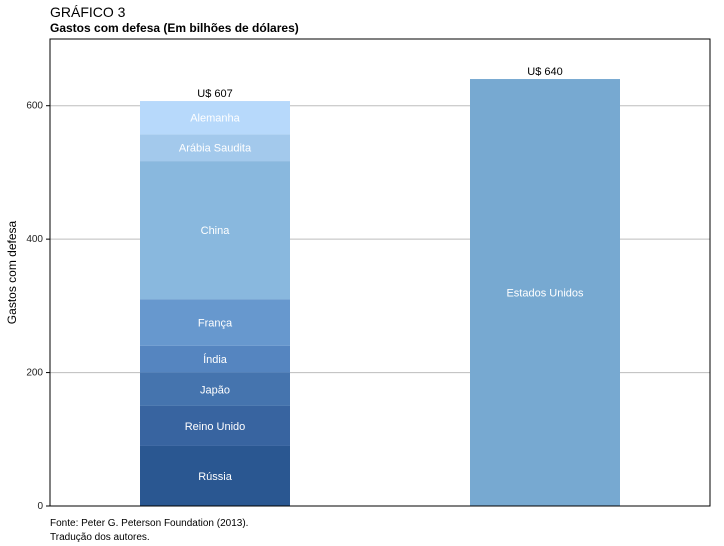 Image resolution: width=724 pixels, height=546 pixels. I want to click on segment-label: Rússia, so click(215, 477).